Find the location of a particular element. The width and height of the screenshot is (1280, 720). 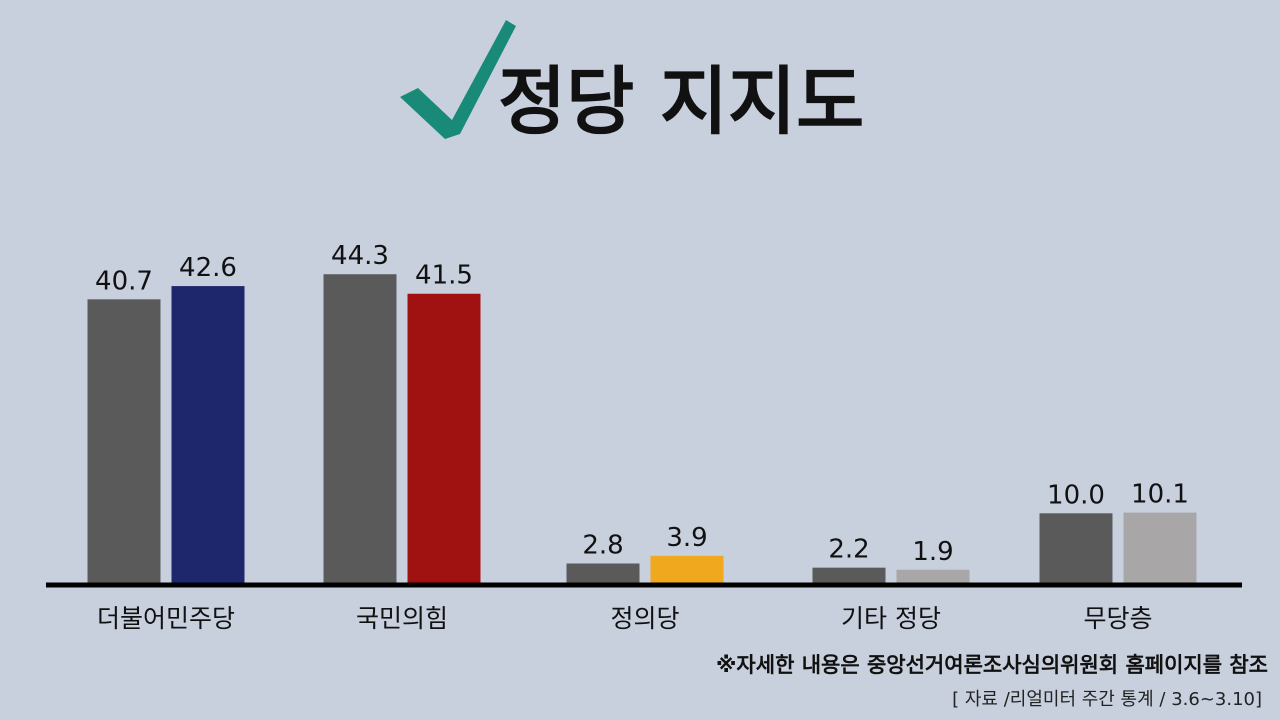

value-label-2-0: 2.8 is located at coordinates (602, 545).